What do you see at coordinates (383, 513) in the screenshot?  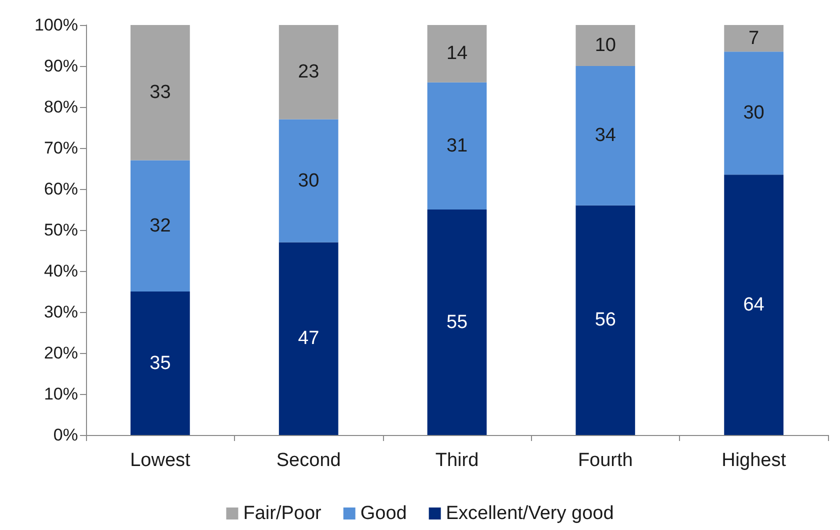 I see `legend-label: Good` at bounding box center [383, 513].